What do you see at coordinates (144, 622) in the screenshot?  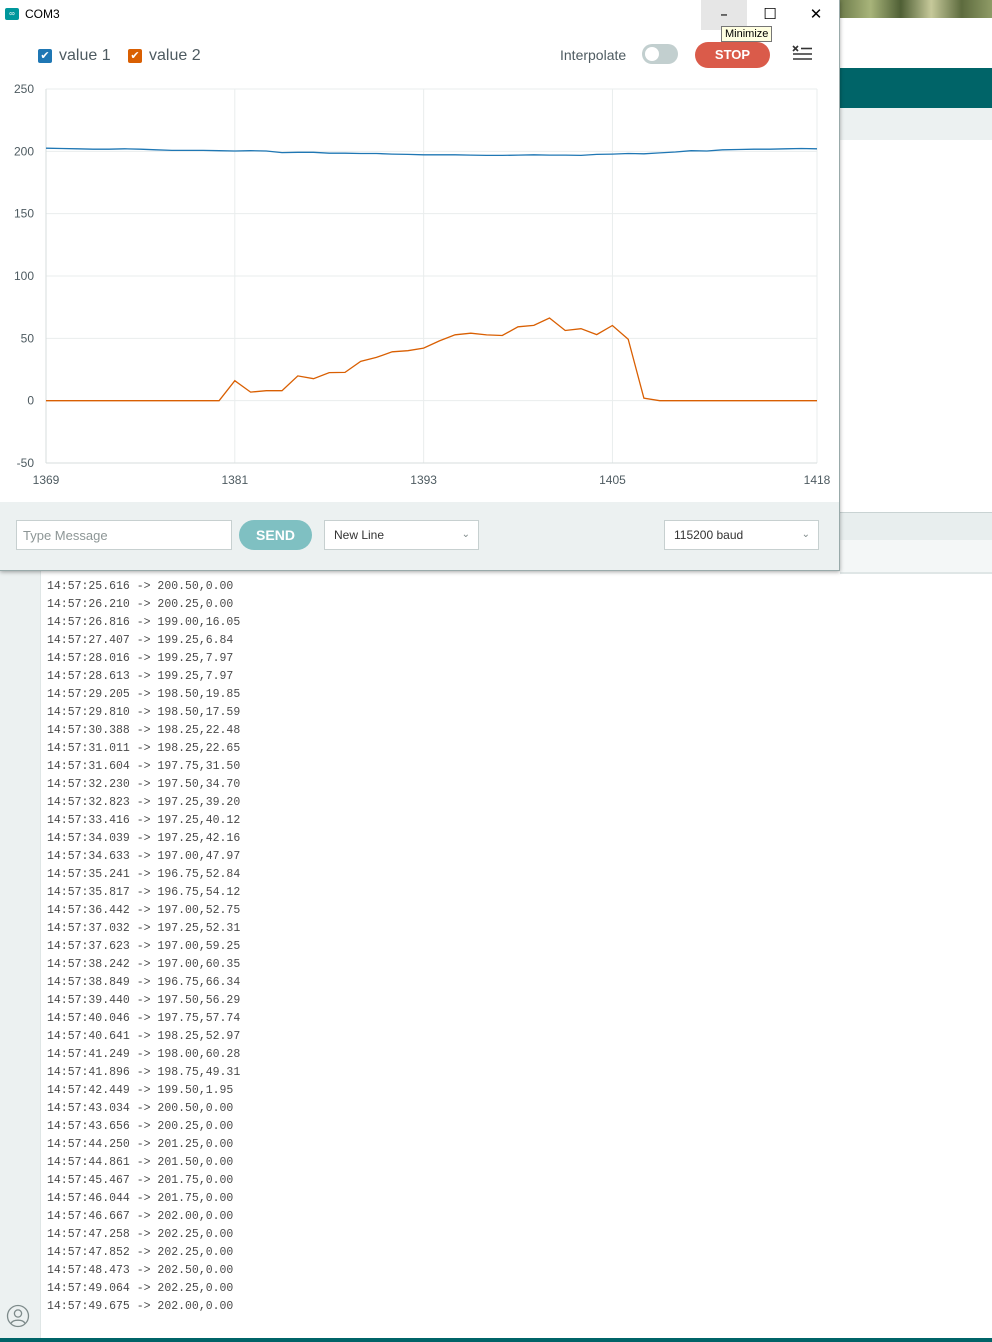 I see `log-line: 14:57:26.816 -> 199.00,16.05` at bounding box center [144, 622].